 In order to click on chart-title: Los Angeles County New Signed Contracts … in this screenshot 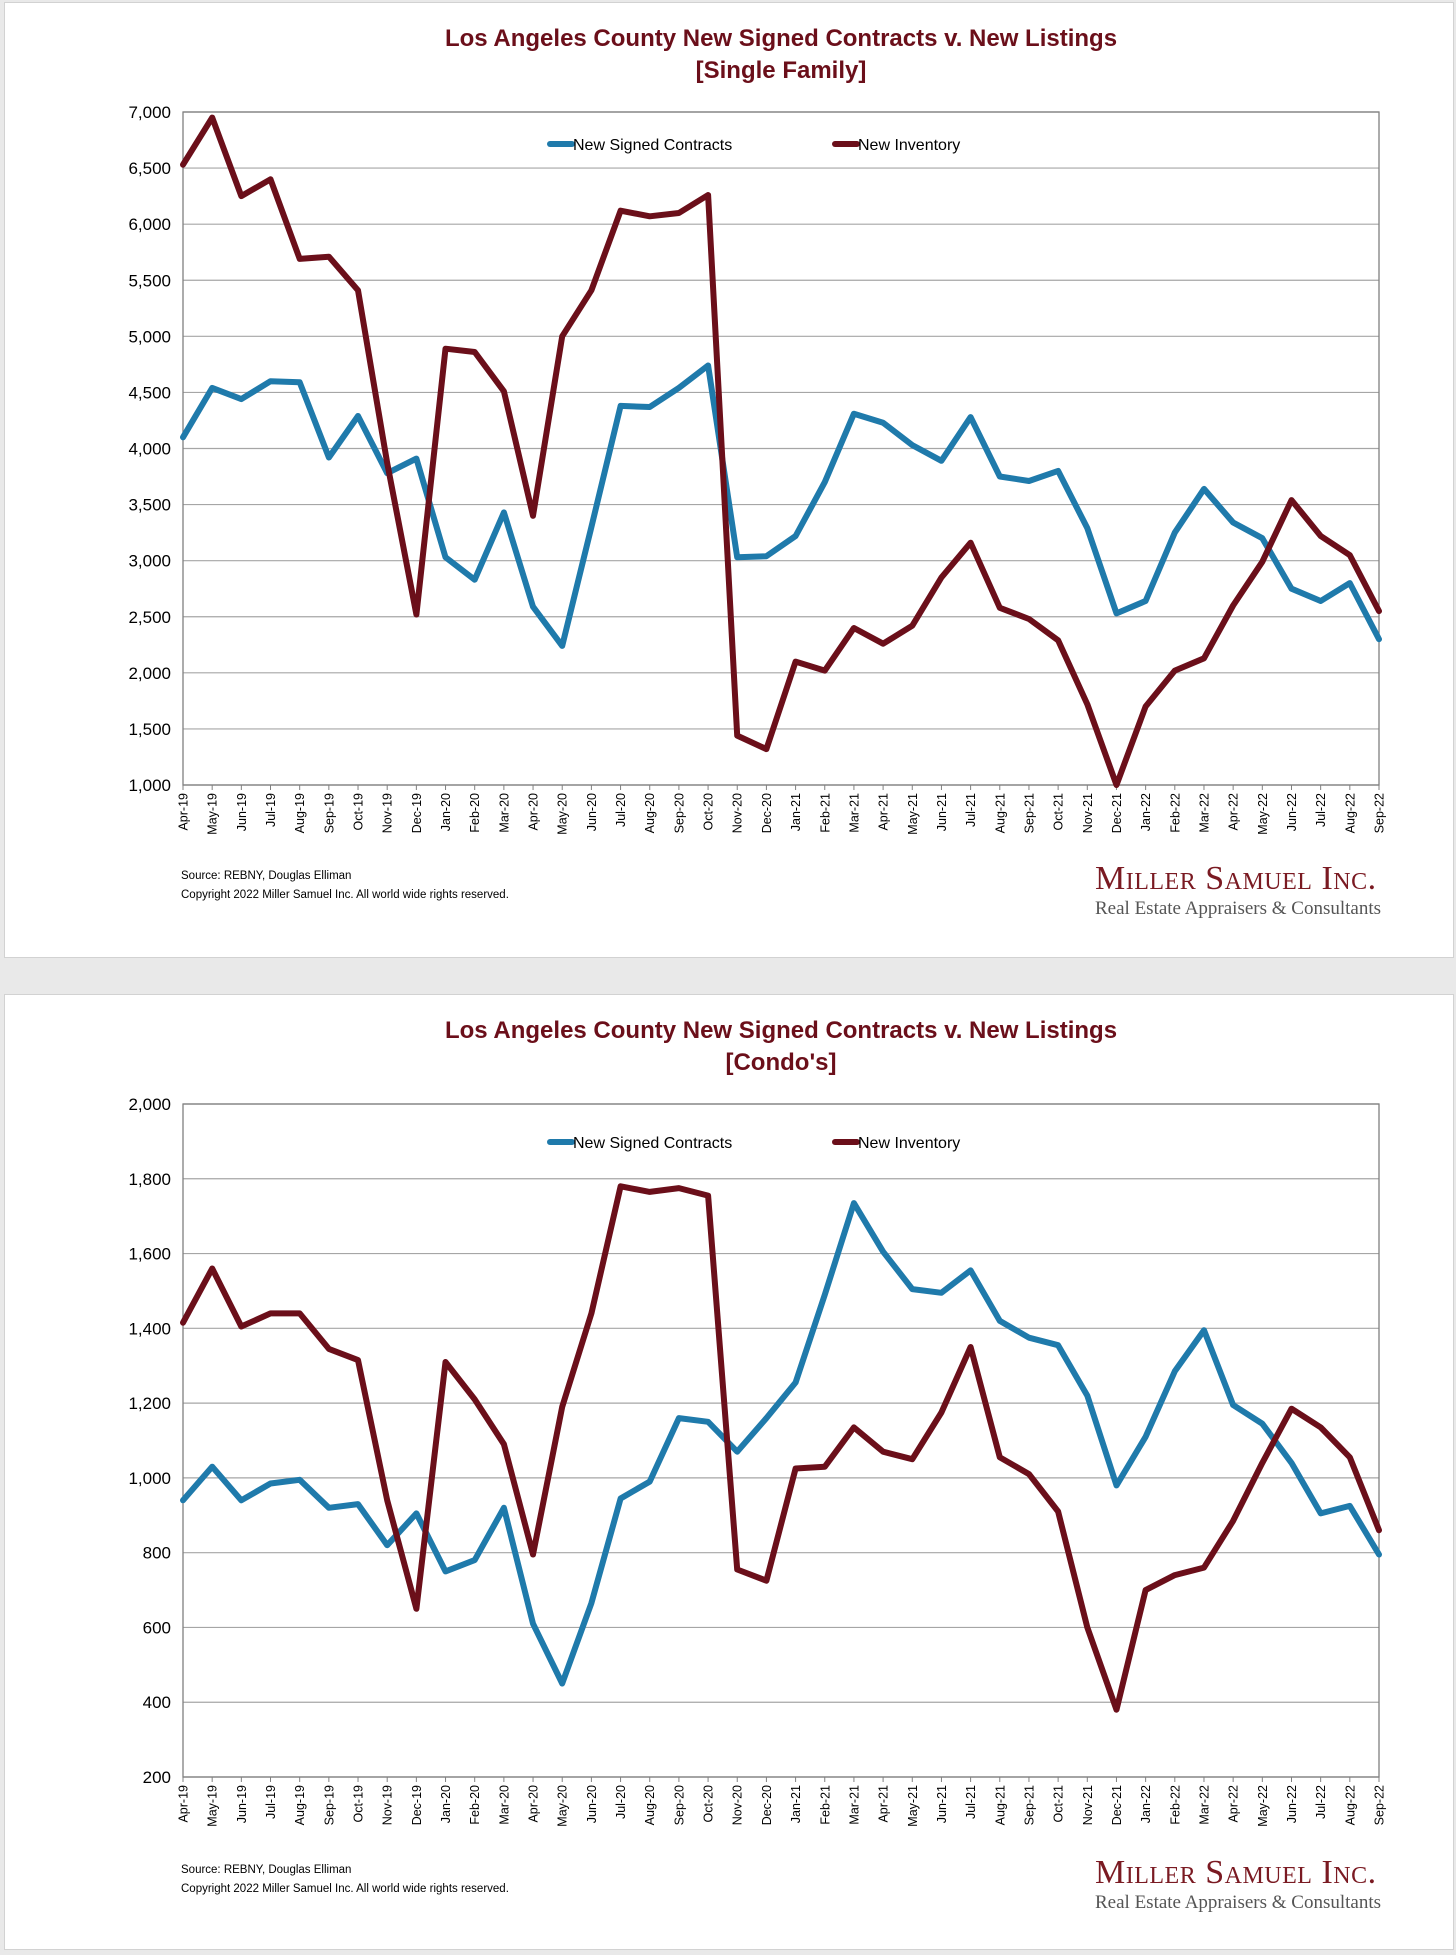, I will do `click(781, 1030)`.